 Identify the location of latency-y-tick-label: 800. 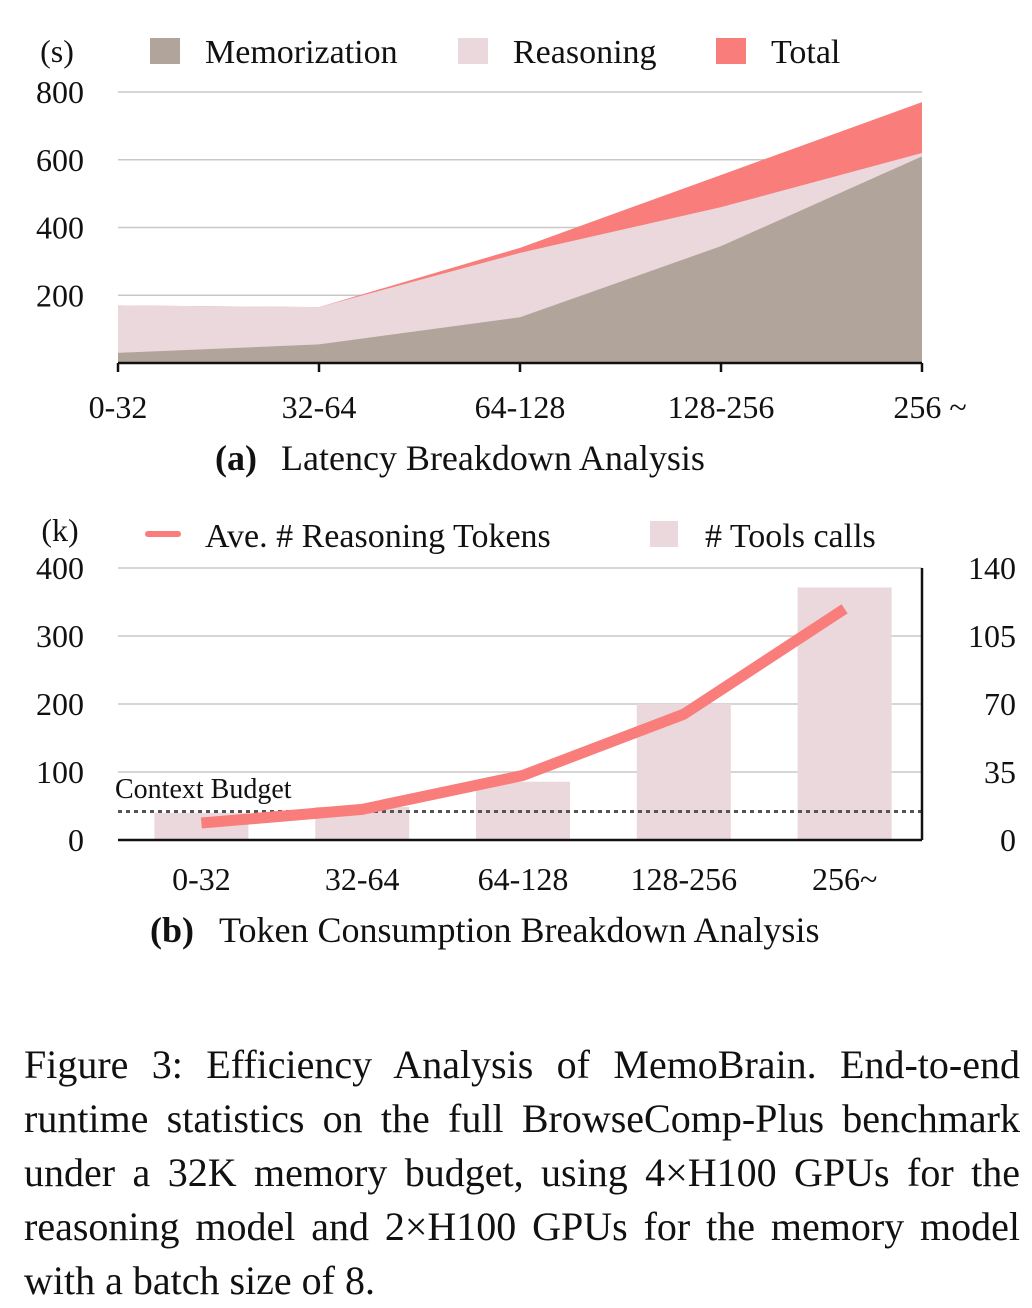
(60, 92).